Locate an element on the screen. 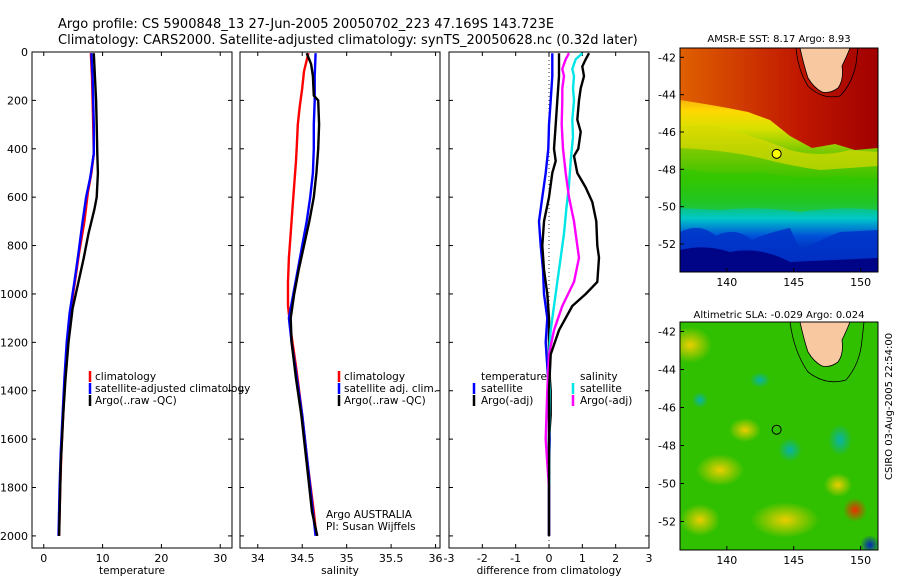  legend-label-sal-satellite: satellite is located at coordinates (601, 389).